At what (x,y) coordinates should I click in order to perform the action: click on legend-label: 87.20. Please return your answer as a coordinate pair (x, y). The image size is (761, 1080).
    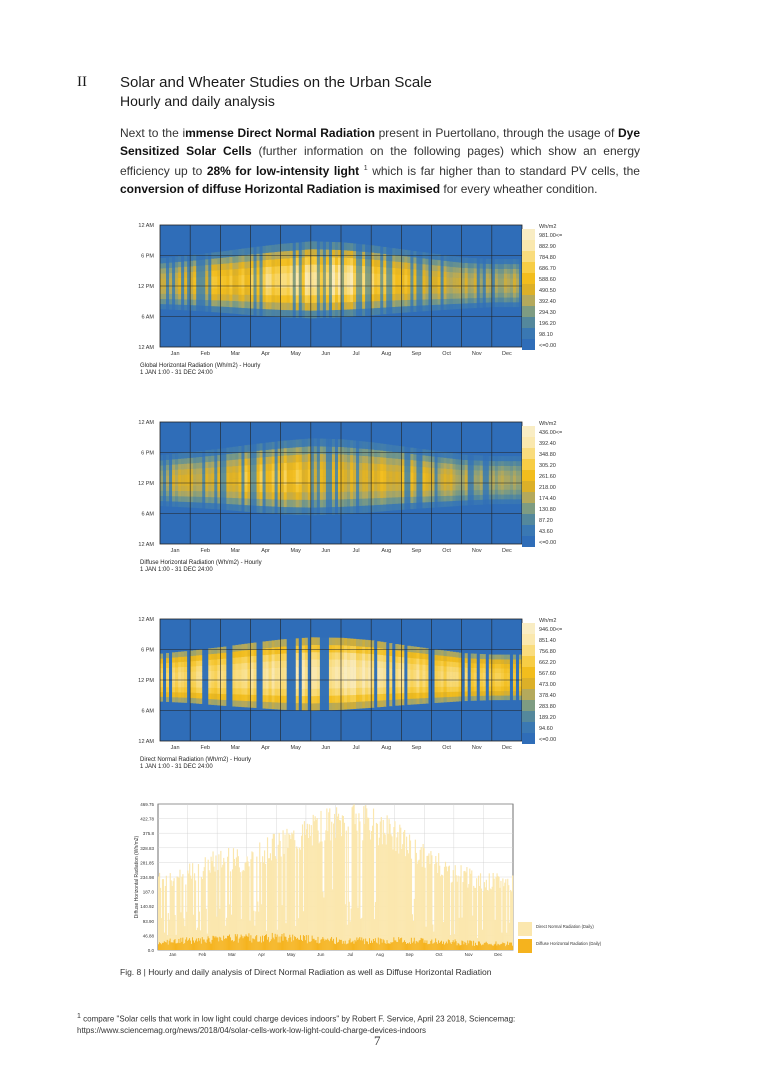
    Looking at the image, I should click on (546, 521).